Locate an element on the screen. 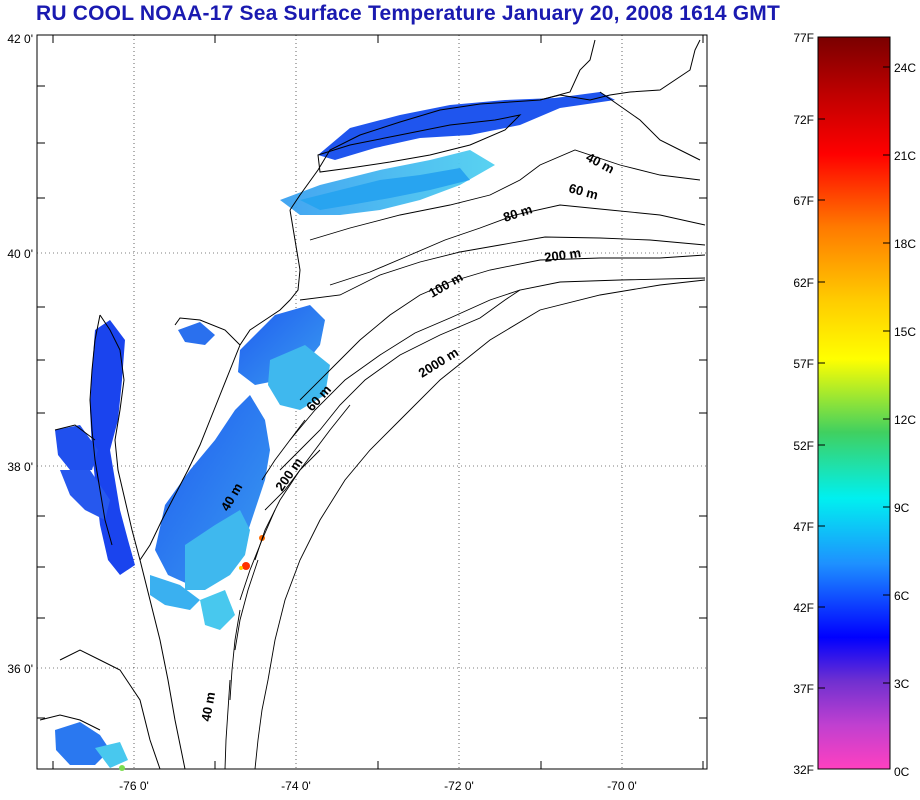  colorbar-c-label: 24C is located at coordinates (905, 68).